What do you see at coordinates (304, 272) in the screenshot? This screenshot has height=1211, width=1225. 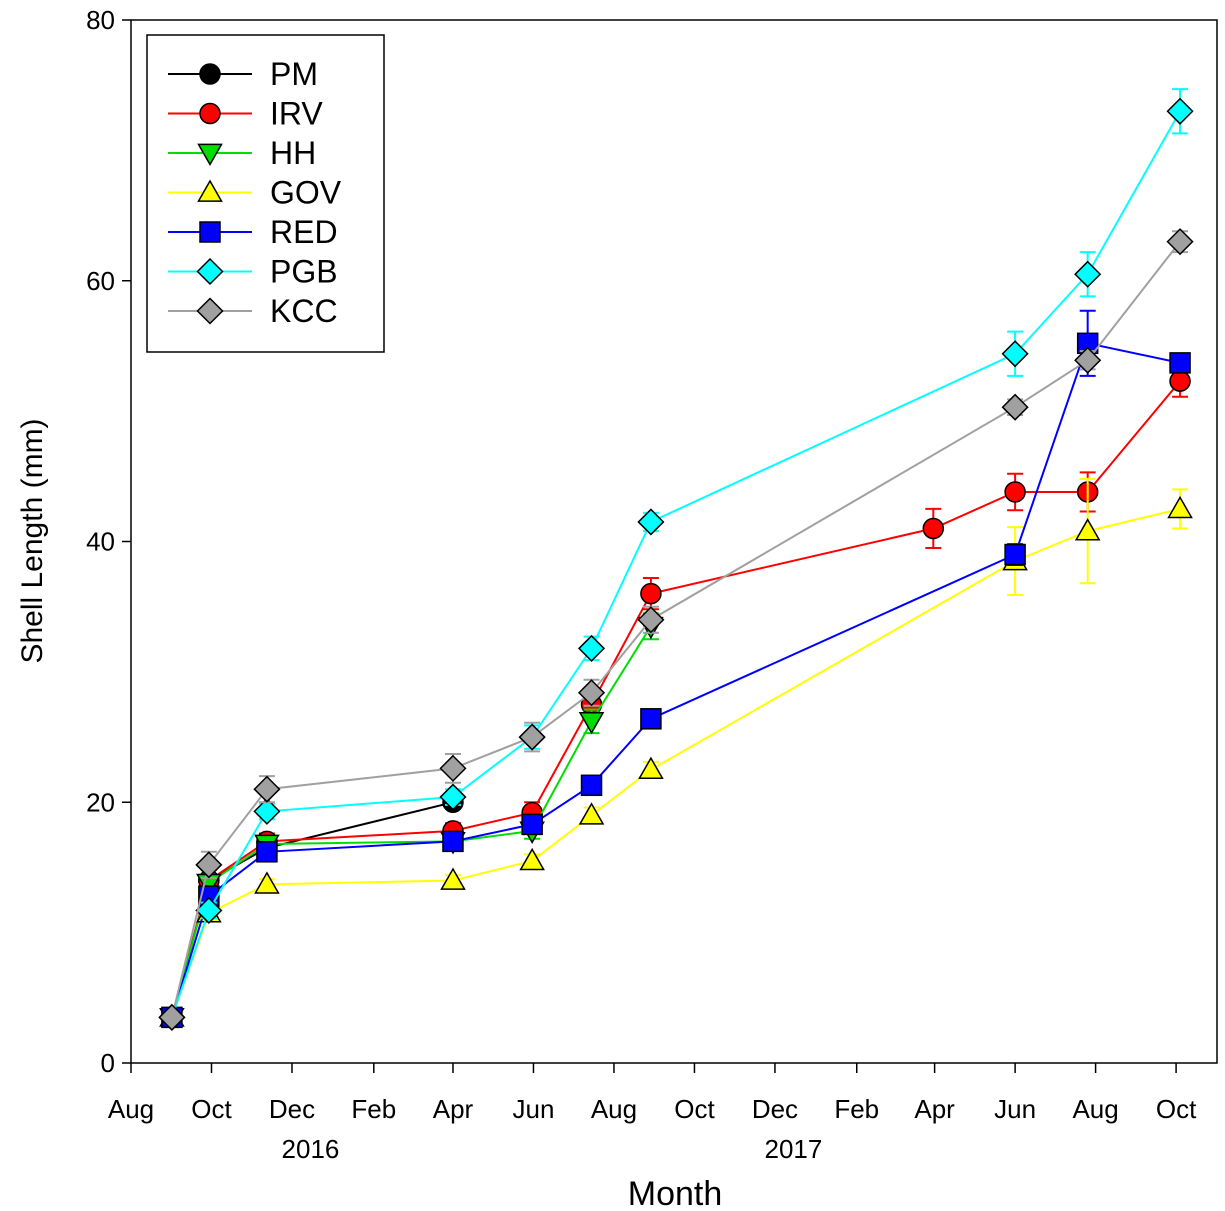 I see `legend-label: PGB` at bounding box center [304, 272].